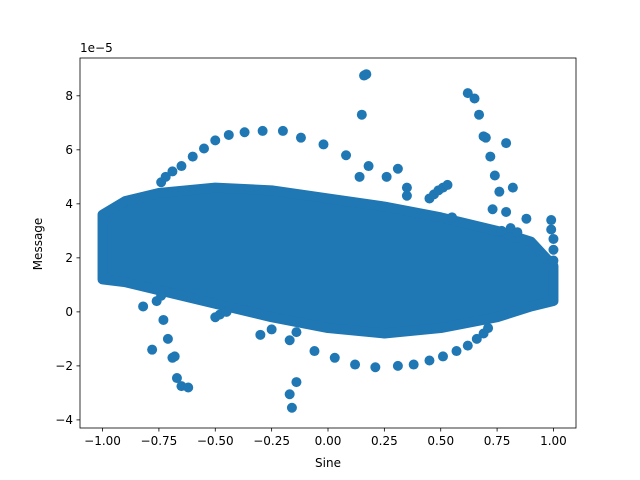  Describe the element at coordinates (102, 441) in the screenshot. I see `x-tick-label: −1.00` at that location.